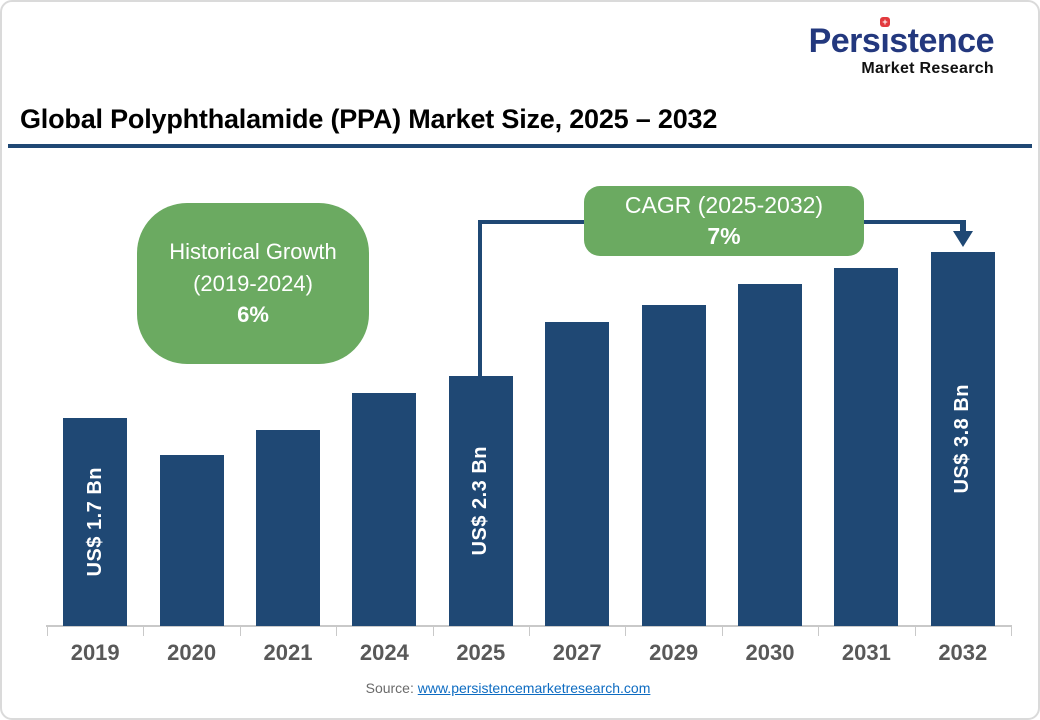  Describe the element at coordinates (577, 474) in the screenshot. I see `bar-2027` at that location.